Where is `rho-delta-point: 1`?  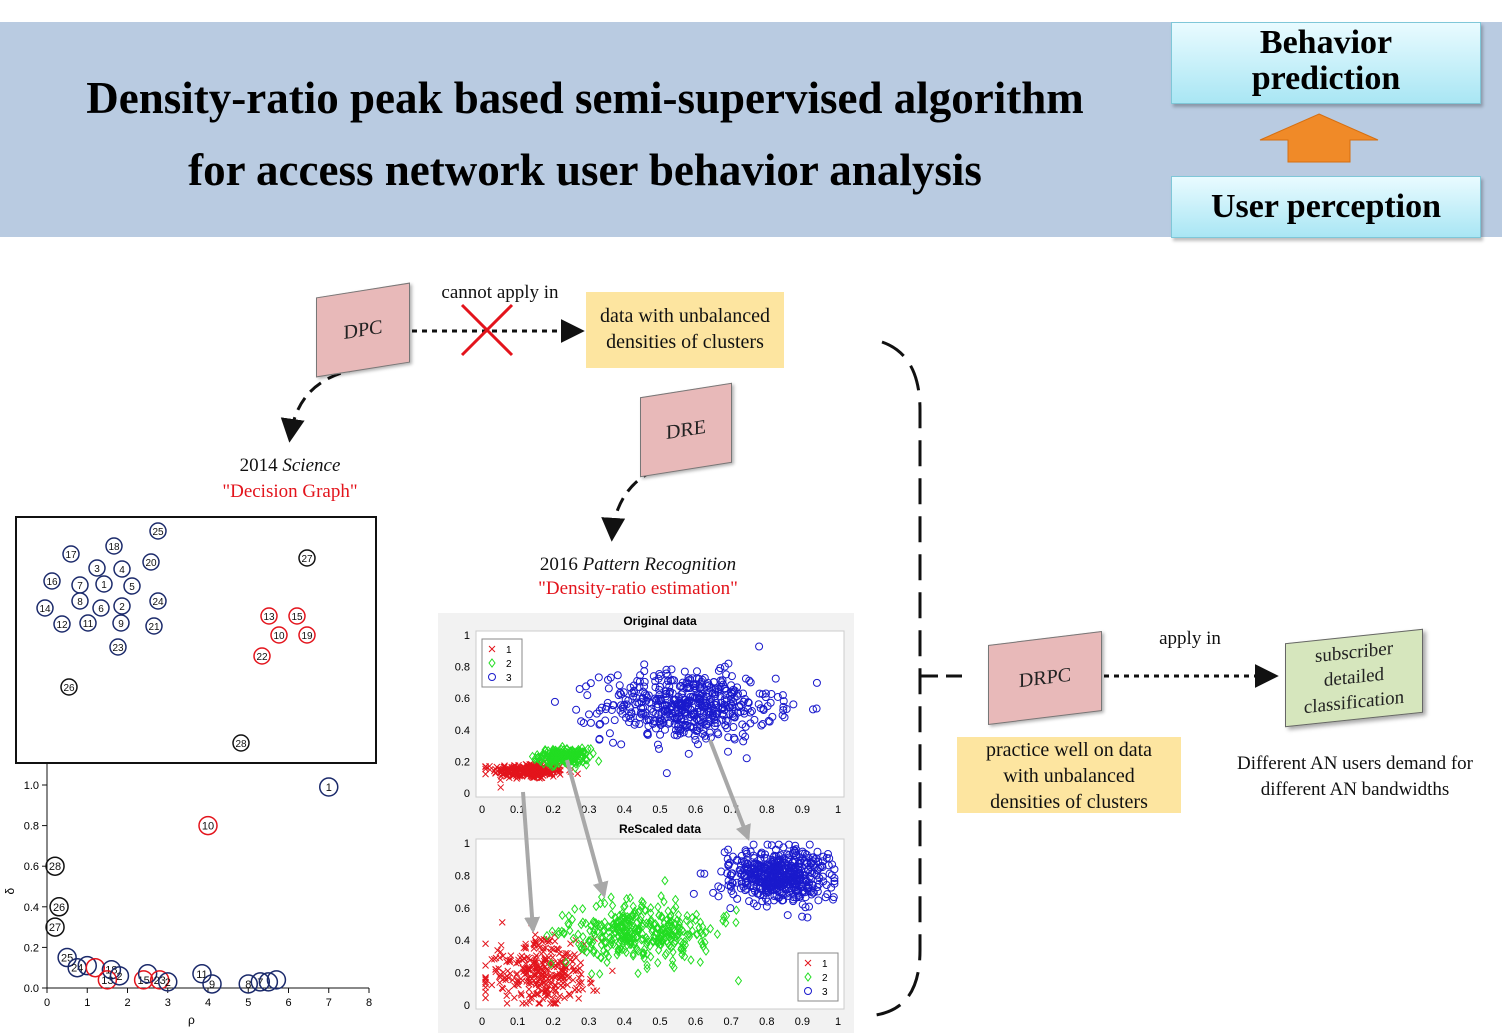
rho-delta-point: 1 is located at coordinates (329, 787).